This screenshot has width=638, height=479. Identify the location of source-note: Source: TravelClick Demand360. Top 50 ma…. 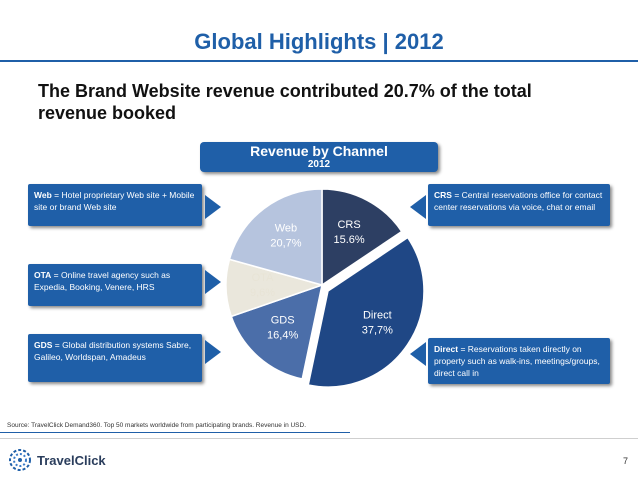
(157, 425).